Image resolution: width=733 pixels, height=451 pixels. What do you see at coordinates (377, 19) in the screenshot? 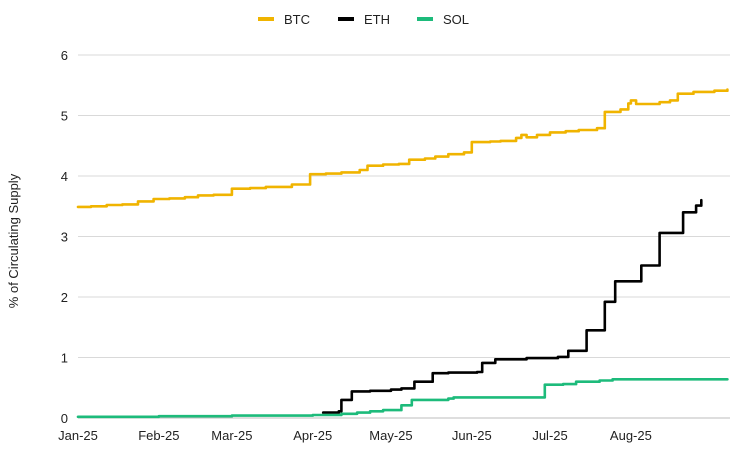
I see `legend-label-eth: ETH` at bounding box center [377, 19].